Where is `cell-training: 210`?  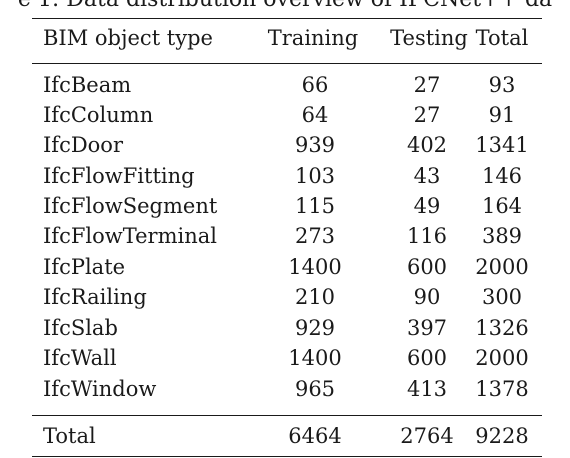 cell-training: 210 is located at coordinates (315, 297).